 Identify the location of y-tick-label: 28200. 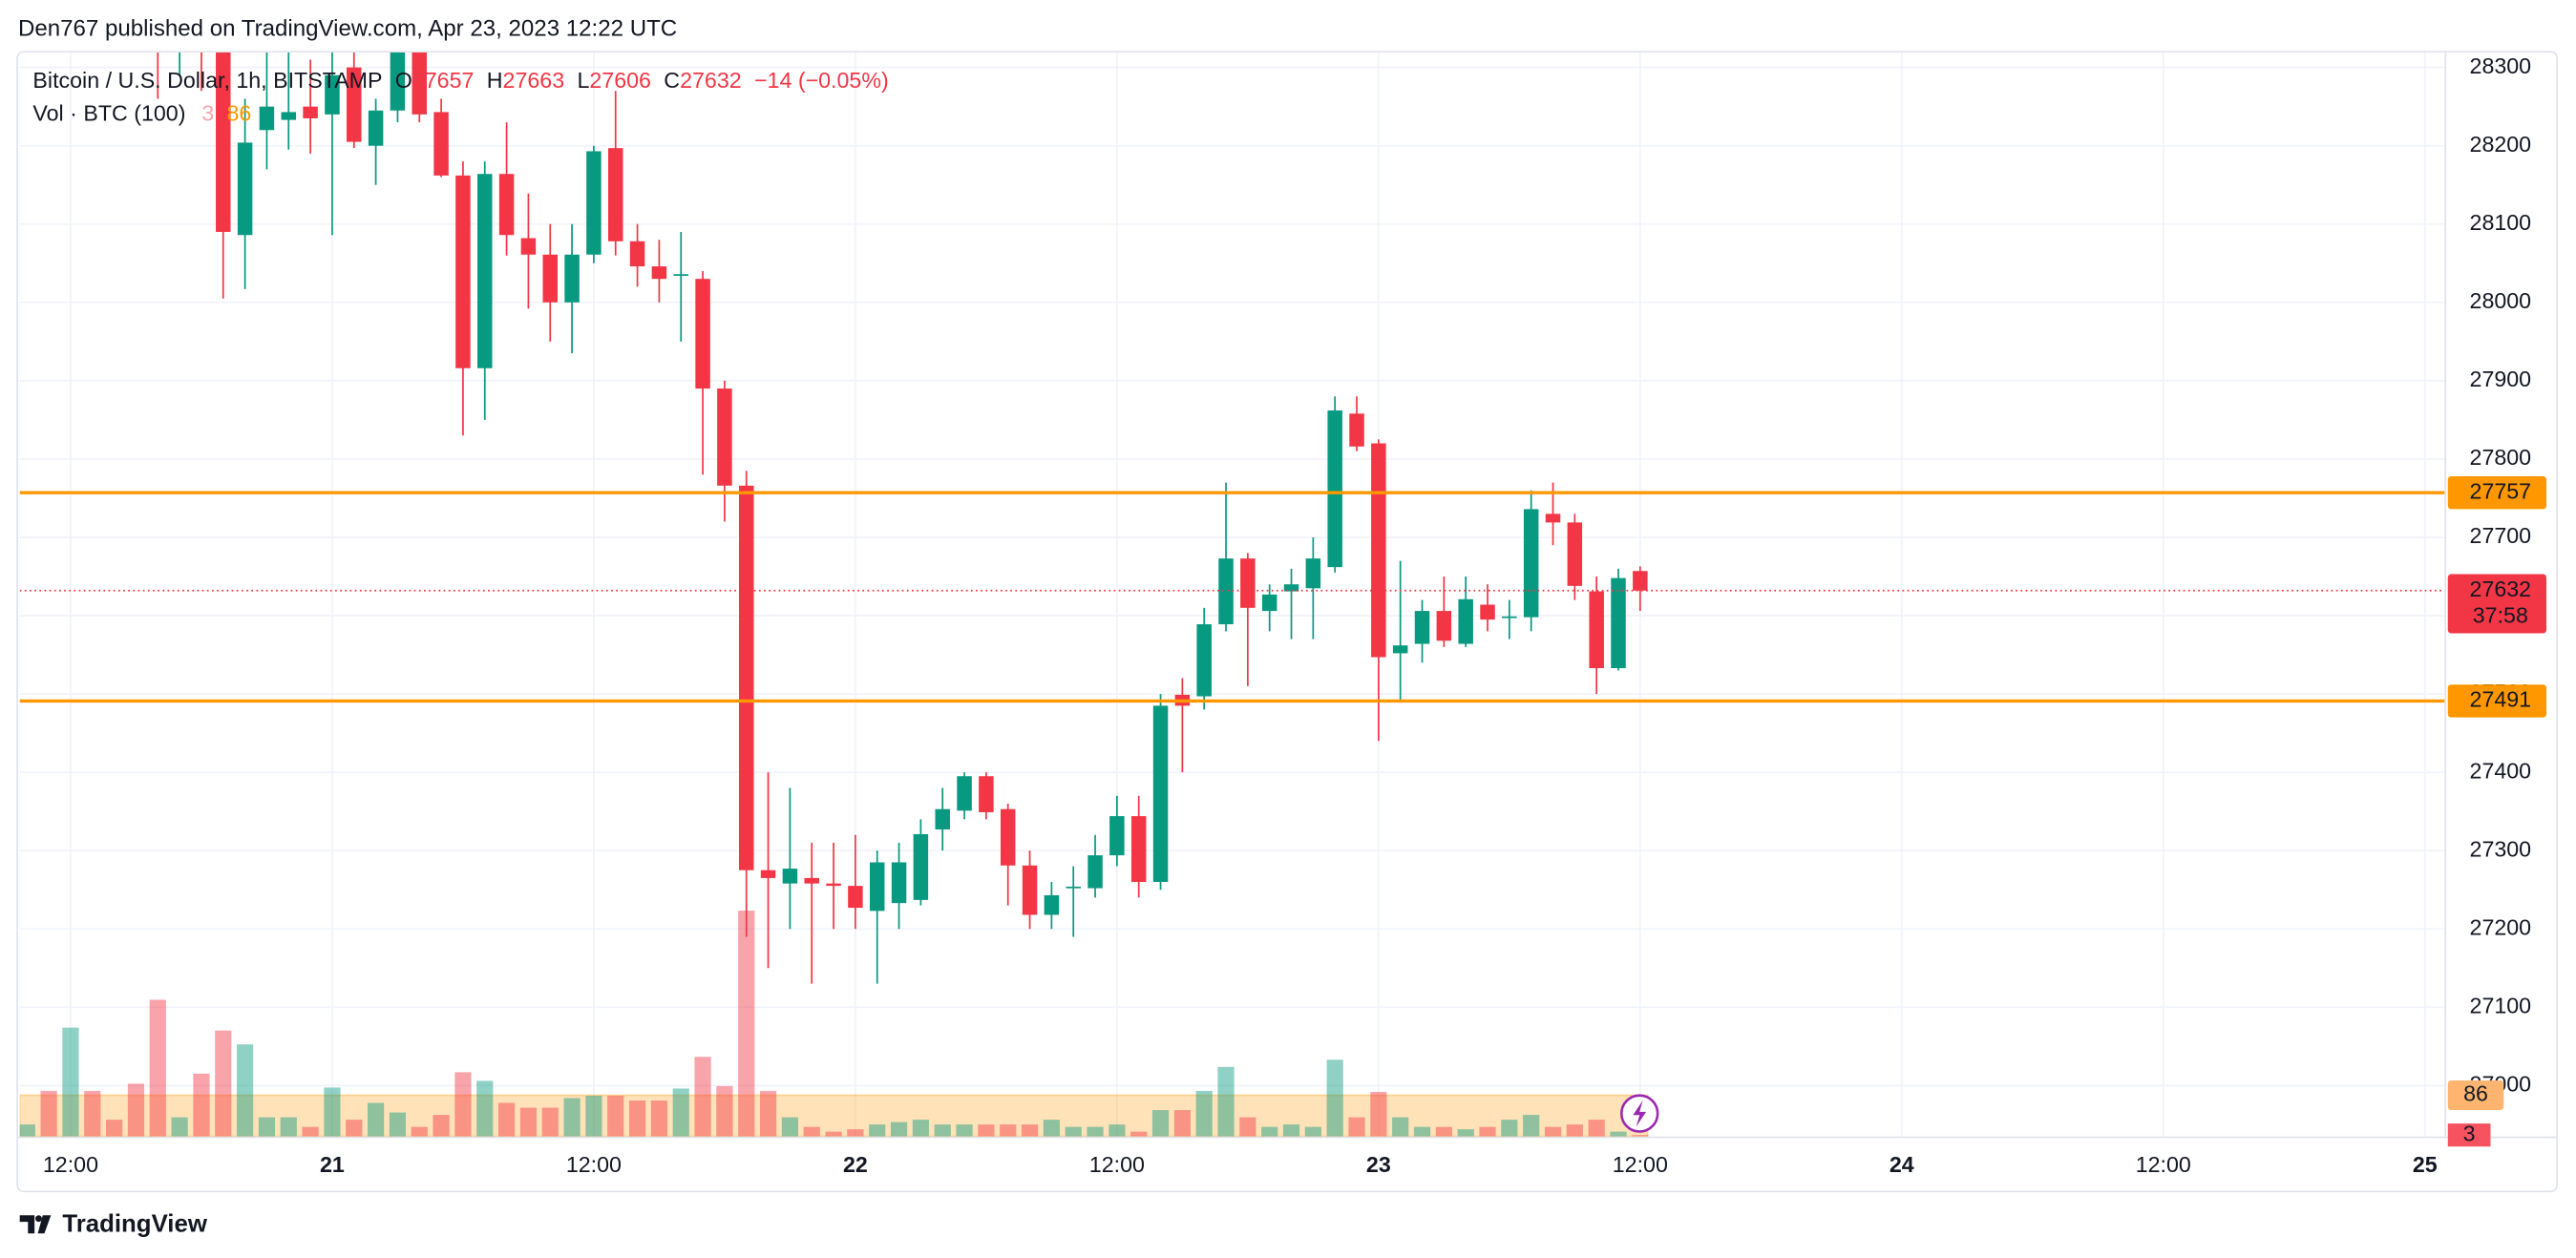
(2501, 145).